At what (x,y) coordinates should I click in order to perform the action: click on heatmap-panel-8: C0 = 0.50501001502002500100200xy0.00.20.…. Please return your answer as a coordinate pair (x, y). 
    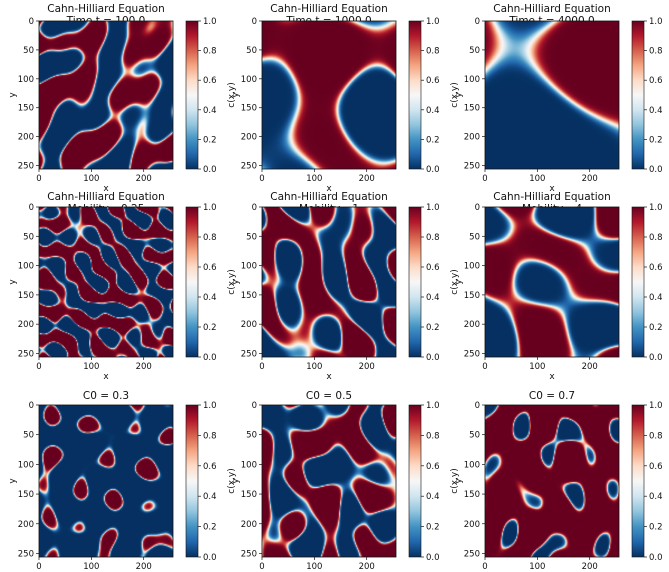
    Looking at the image, I should click on (345, 481).